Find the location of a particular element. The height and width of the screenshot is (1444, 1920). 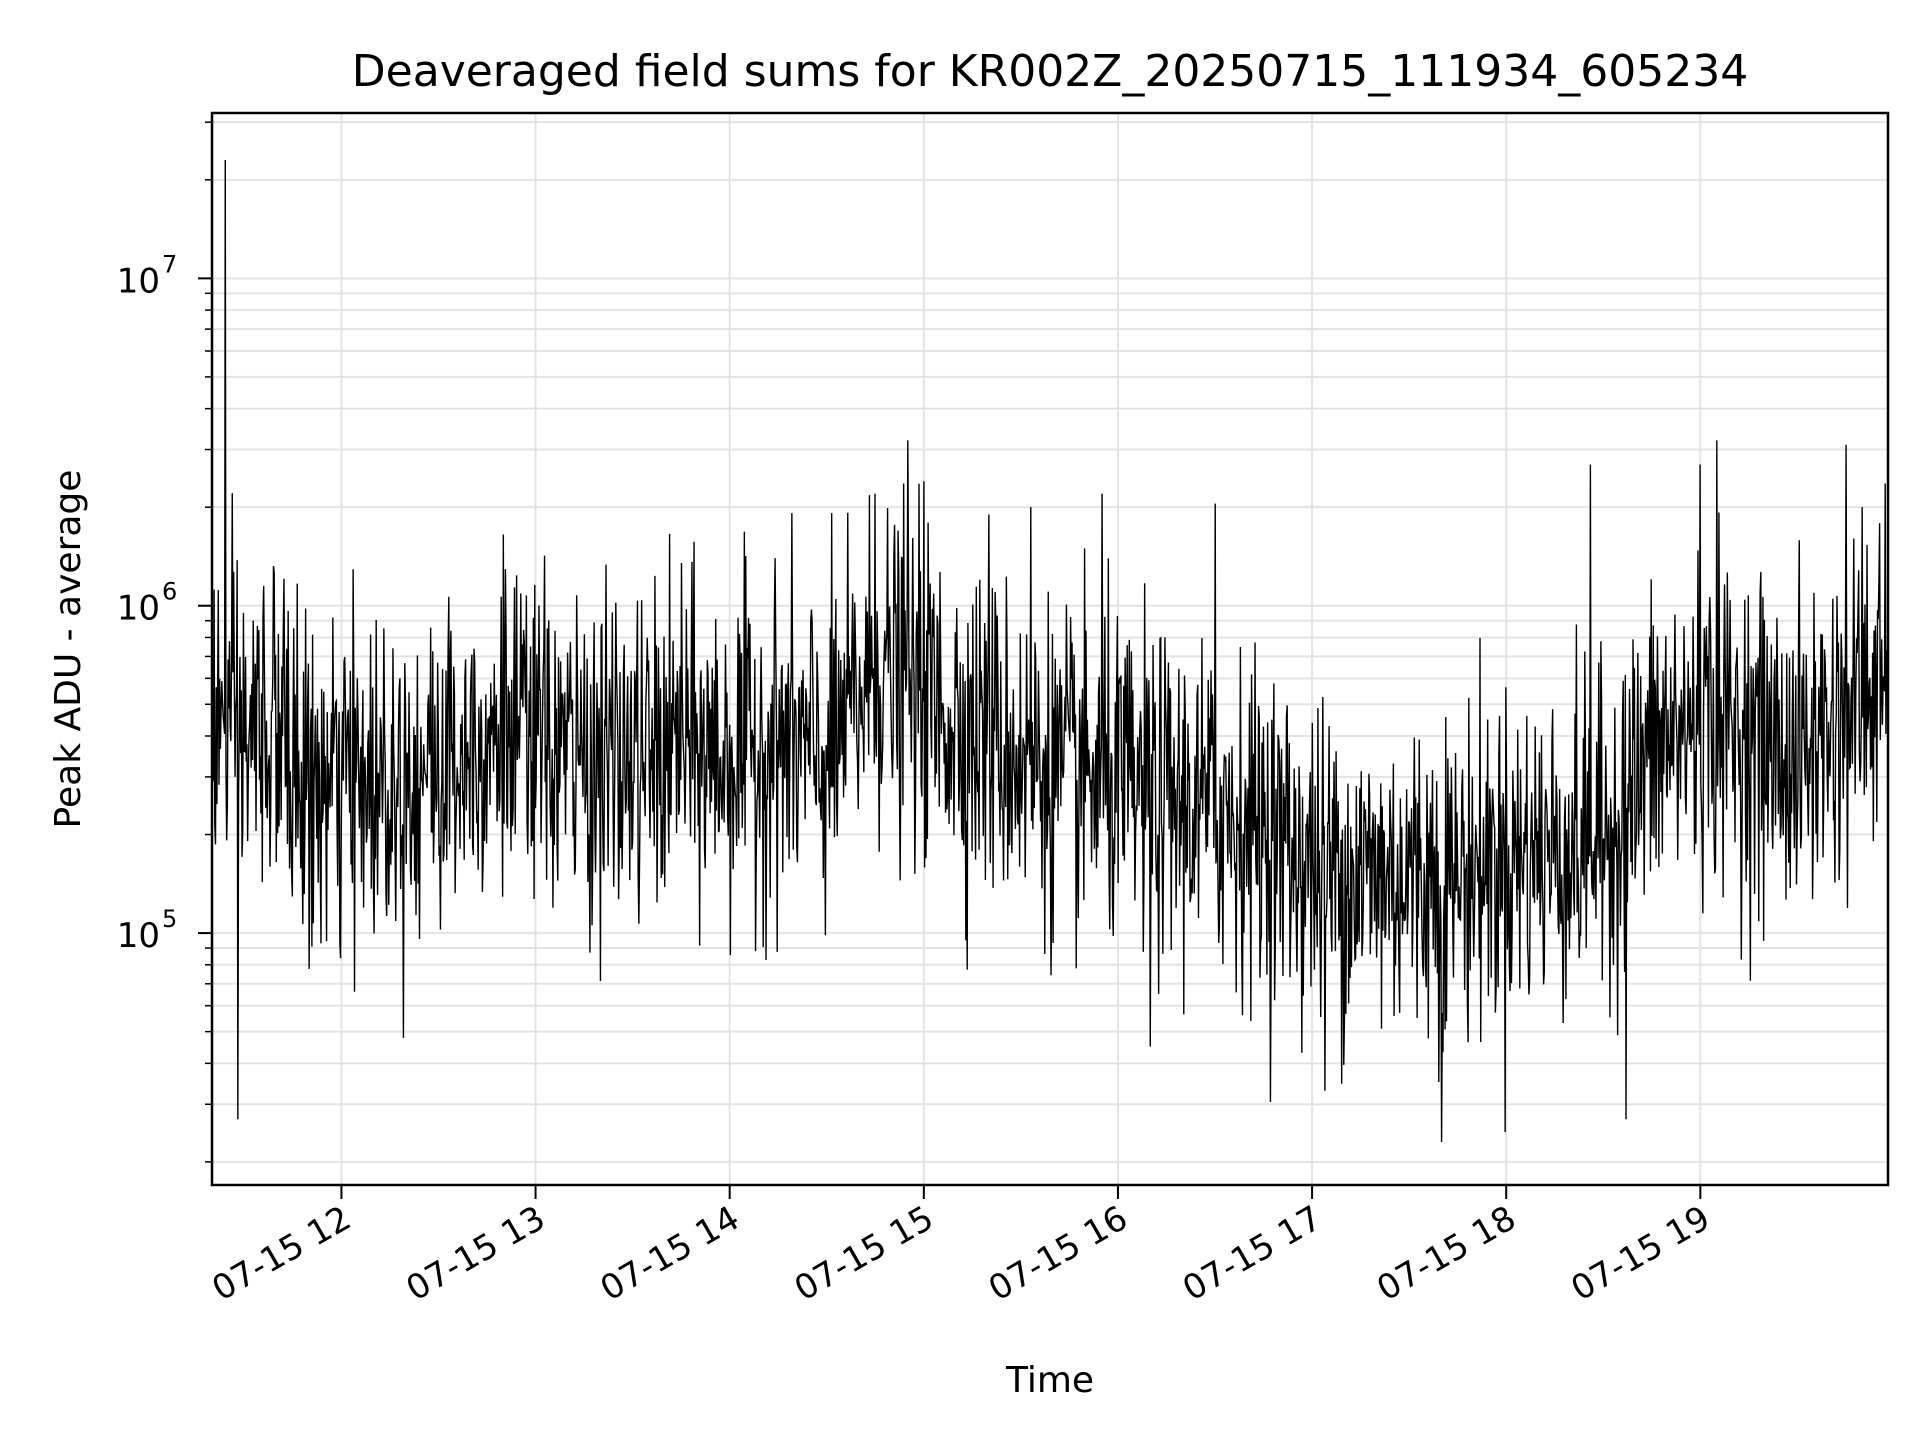

y-tick-label: 10 6 is located at coordinates (147, 603).